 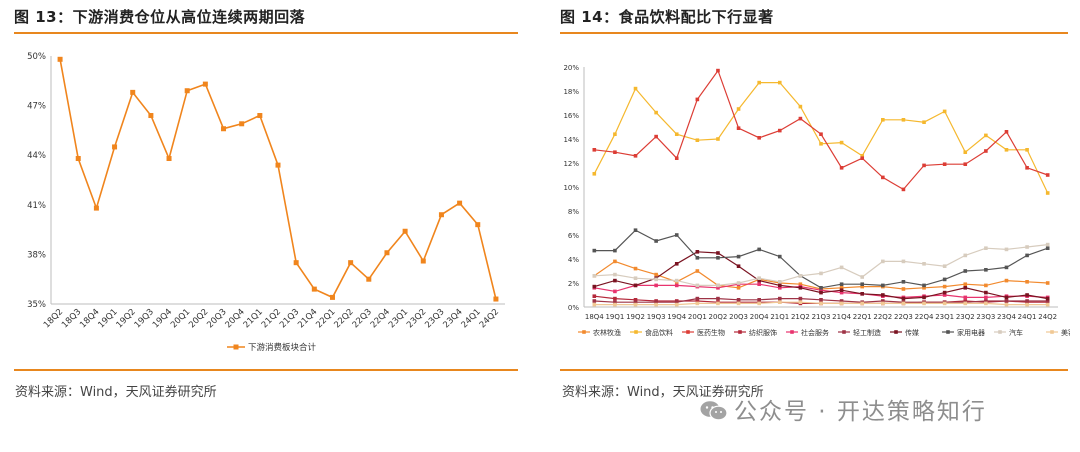 What do you see at coordinates (380, 318) in the screenshot?
I see `x-tick-label: 22Q4` at bounding box center [380, 318].